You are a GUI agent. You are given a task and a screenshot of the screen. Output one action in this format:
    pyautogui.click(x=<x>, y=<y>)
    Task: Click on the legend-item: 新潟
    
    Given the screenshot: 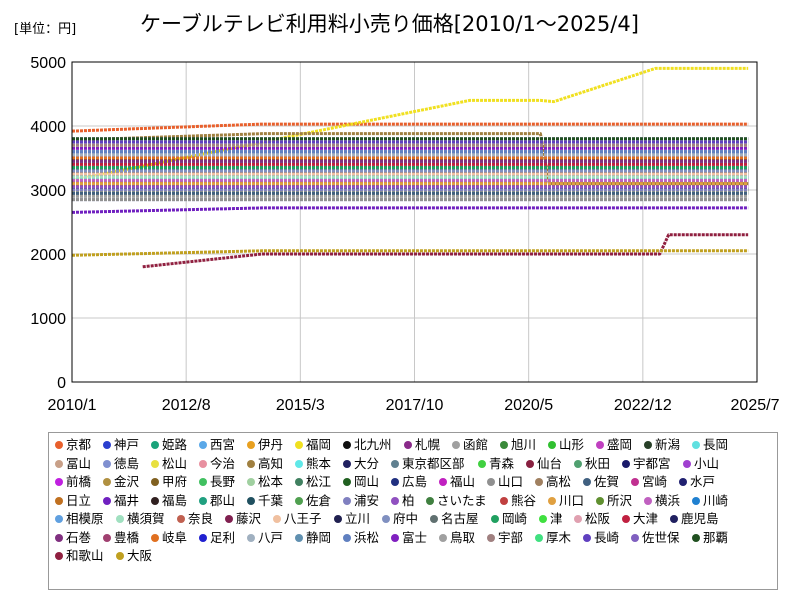 What is the action you would take?
    pyautogui.click(x=662, y=445)
    